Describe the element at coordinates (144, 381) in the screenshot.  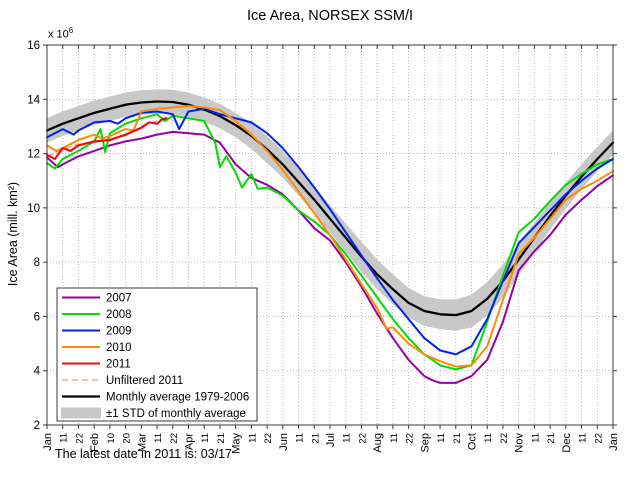
I see `legend-label: Unfiltered 2011` at that location.